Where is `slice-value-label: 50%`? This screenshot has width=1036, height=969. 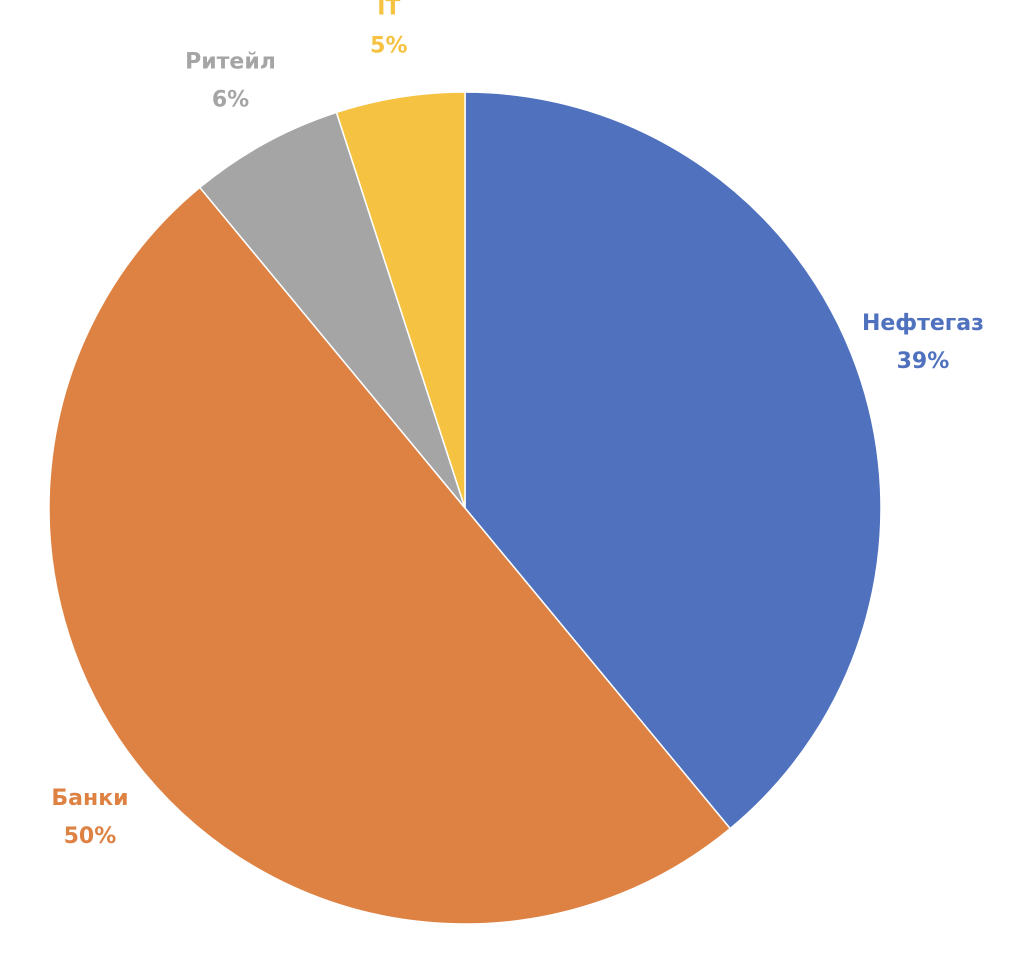 slice-value-label: 50% is located at coordinates (90, 836).